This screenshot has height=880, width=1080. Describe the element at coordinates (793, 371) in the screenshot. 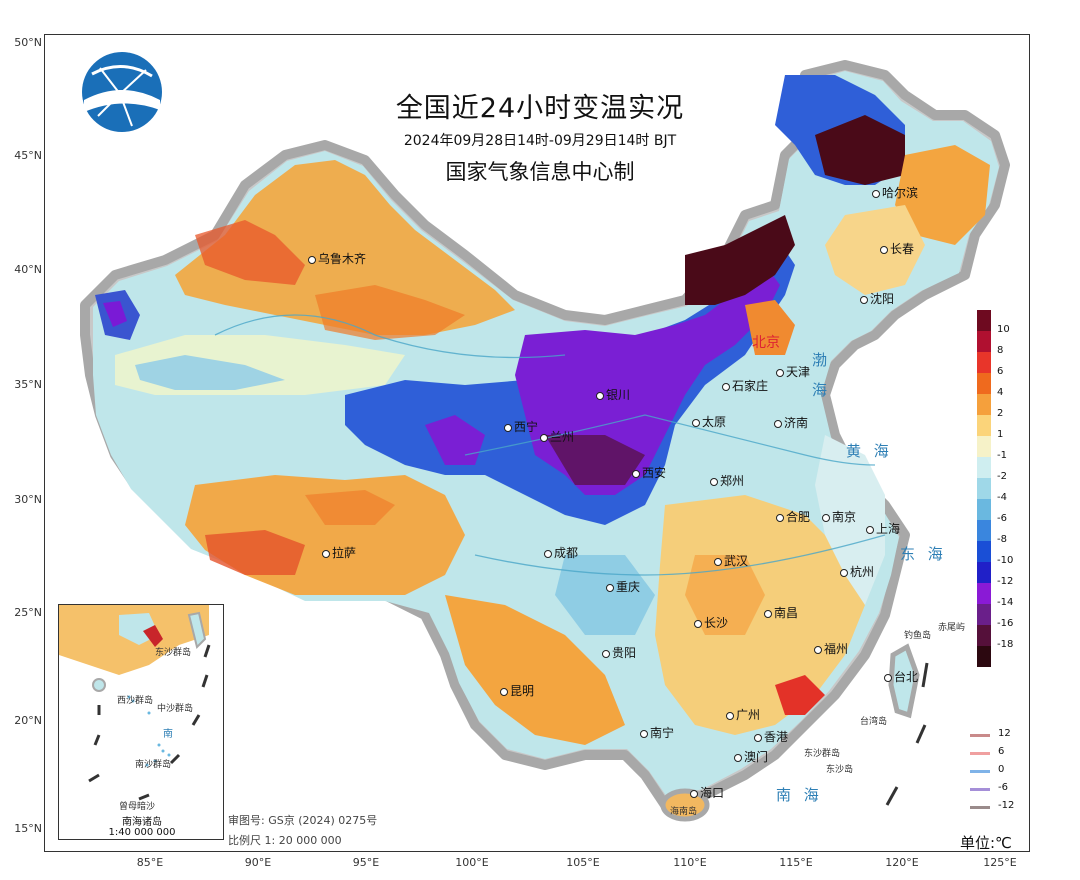

I see `city-label: 天津` at that location.